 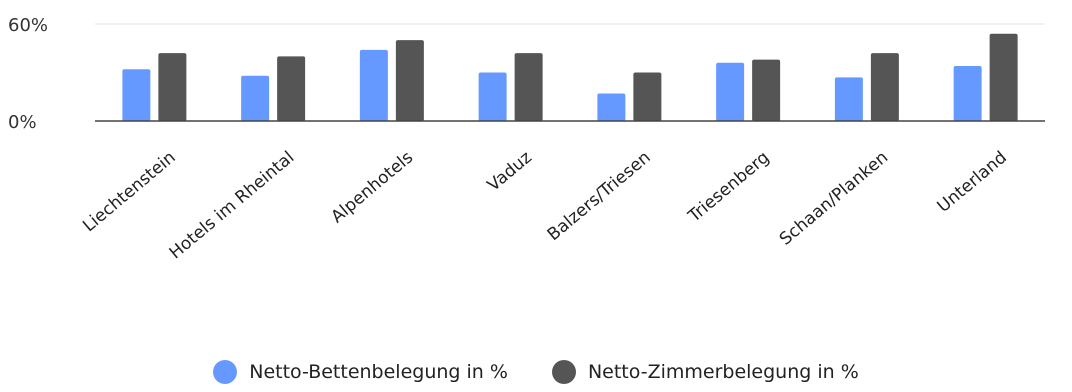 What do you see at coordinates (378, 372) in the screenshot?
I see `legend-label-netto-bettenbelegung: Netto-Bettenbelegung in %` at bounding box center [378, 372].